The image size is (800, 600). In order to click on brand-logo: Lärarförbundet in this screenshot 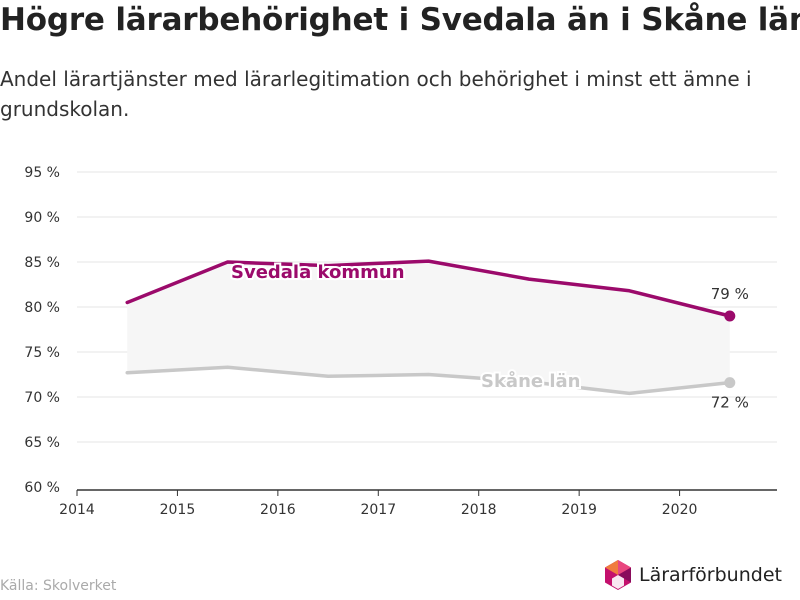, I will do `click(692, 575)`.